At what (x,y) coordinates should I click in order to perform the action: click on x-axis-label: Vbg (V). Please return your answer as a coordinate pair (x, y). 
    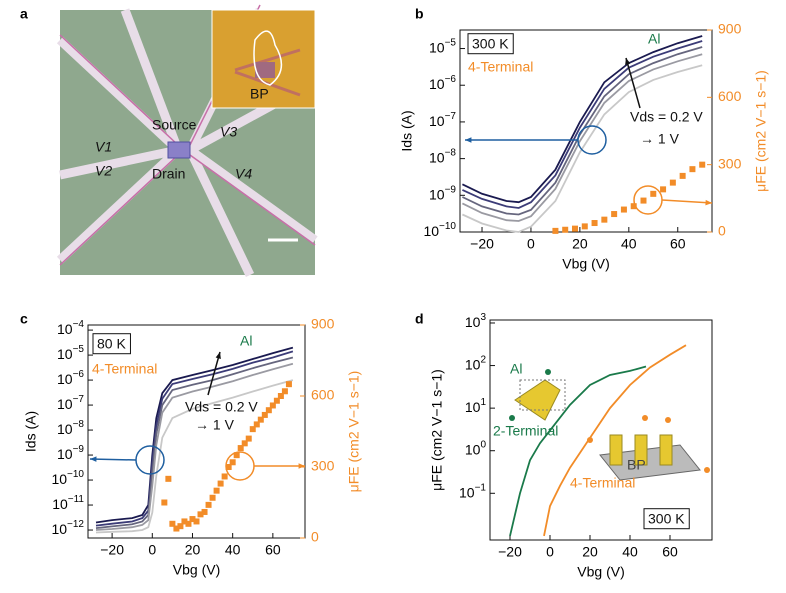
    Looking at the image, I should click on (600, 572).